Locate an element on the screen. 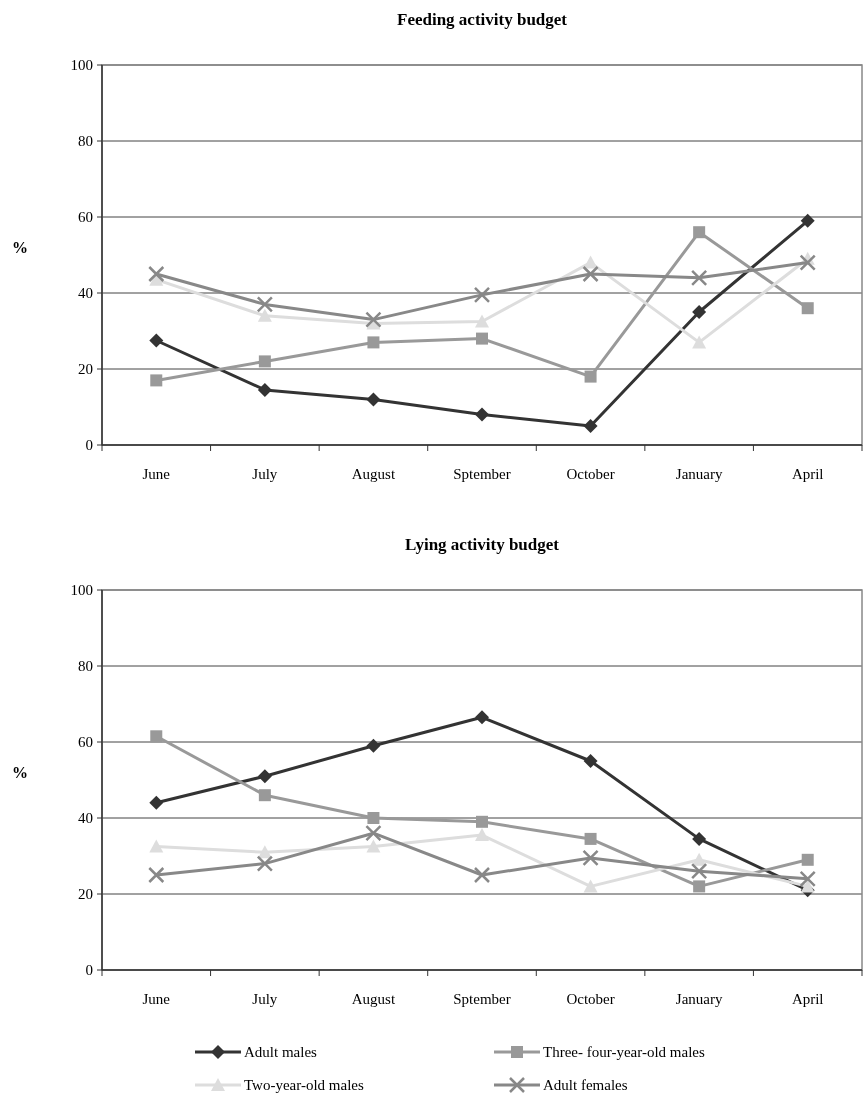 This screenshot has width=868, height=1106. legend-label: Adult females is located at coordinates (585, 1085).